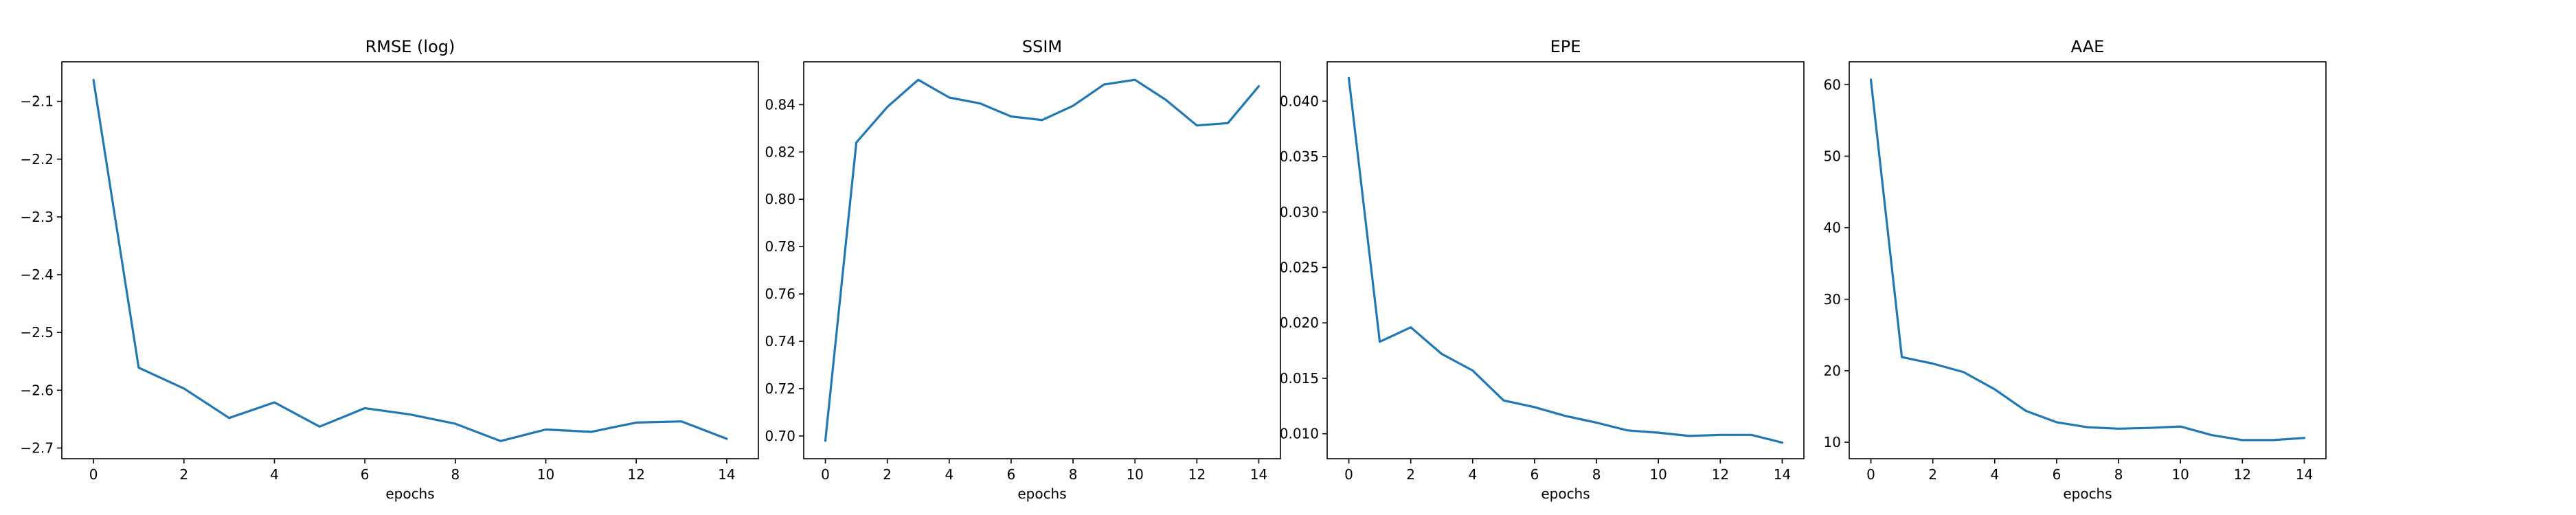 This screenshot has width=2576, height=515. I want to click on y-tick-label: 0.74, so click(780, 341).